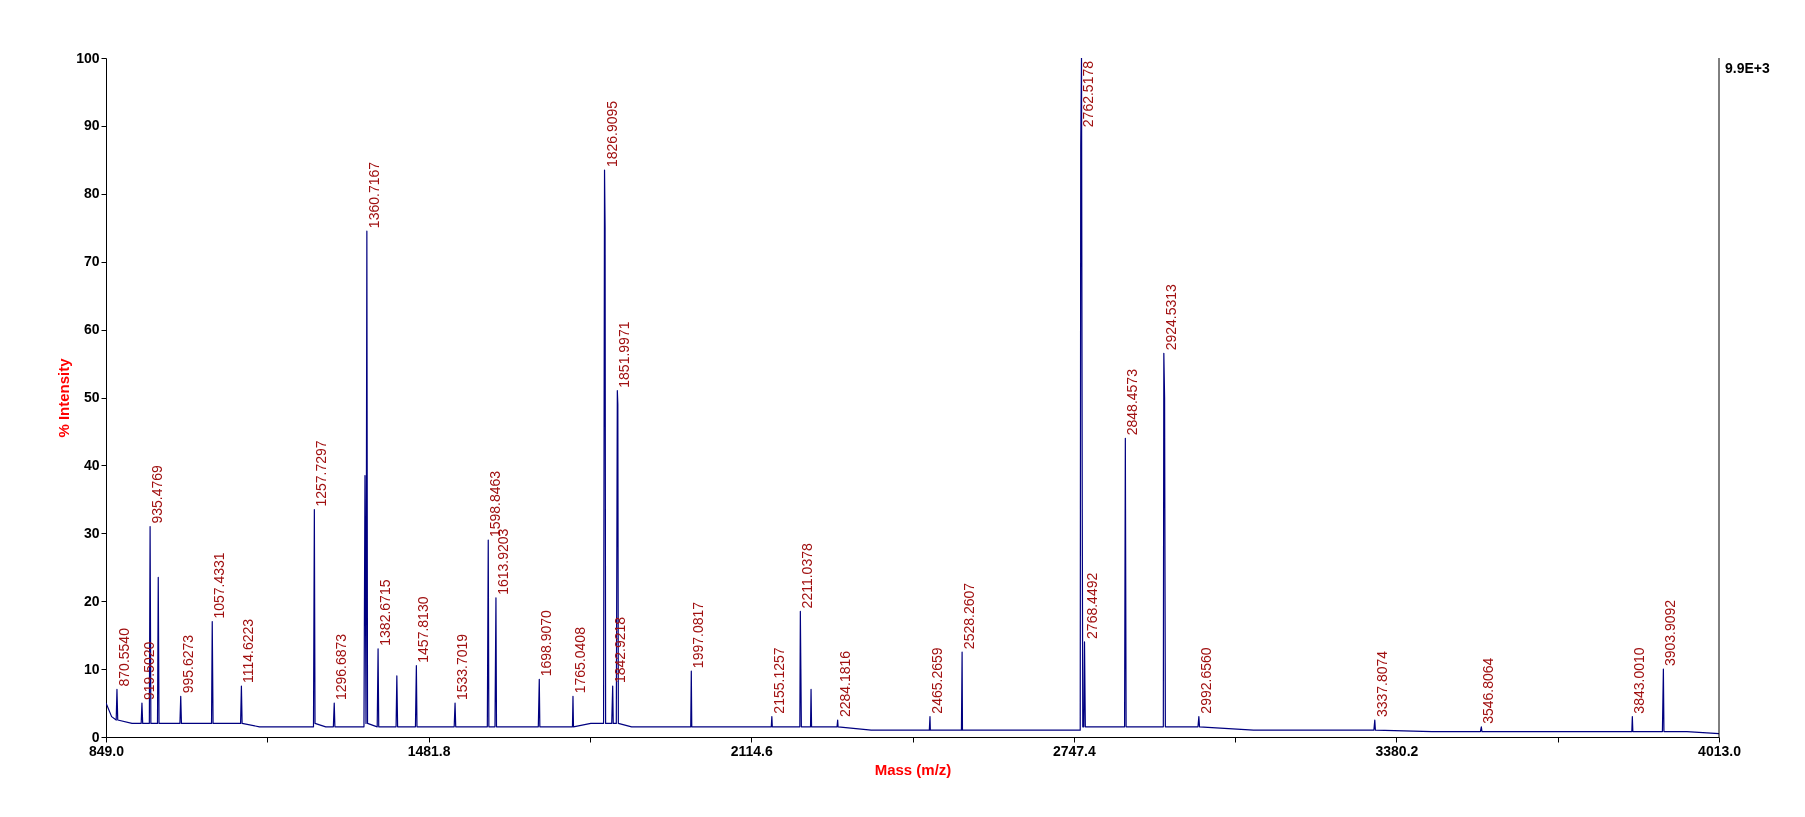 This screenshot has width=1805, height=817. What do you see at coordinates (91, 397) in the screenshot?
I see `y-tick-label: 50` at bounding box center [91, 397].